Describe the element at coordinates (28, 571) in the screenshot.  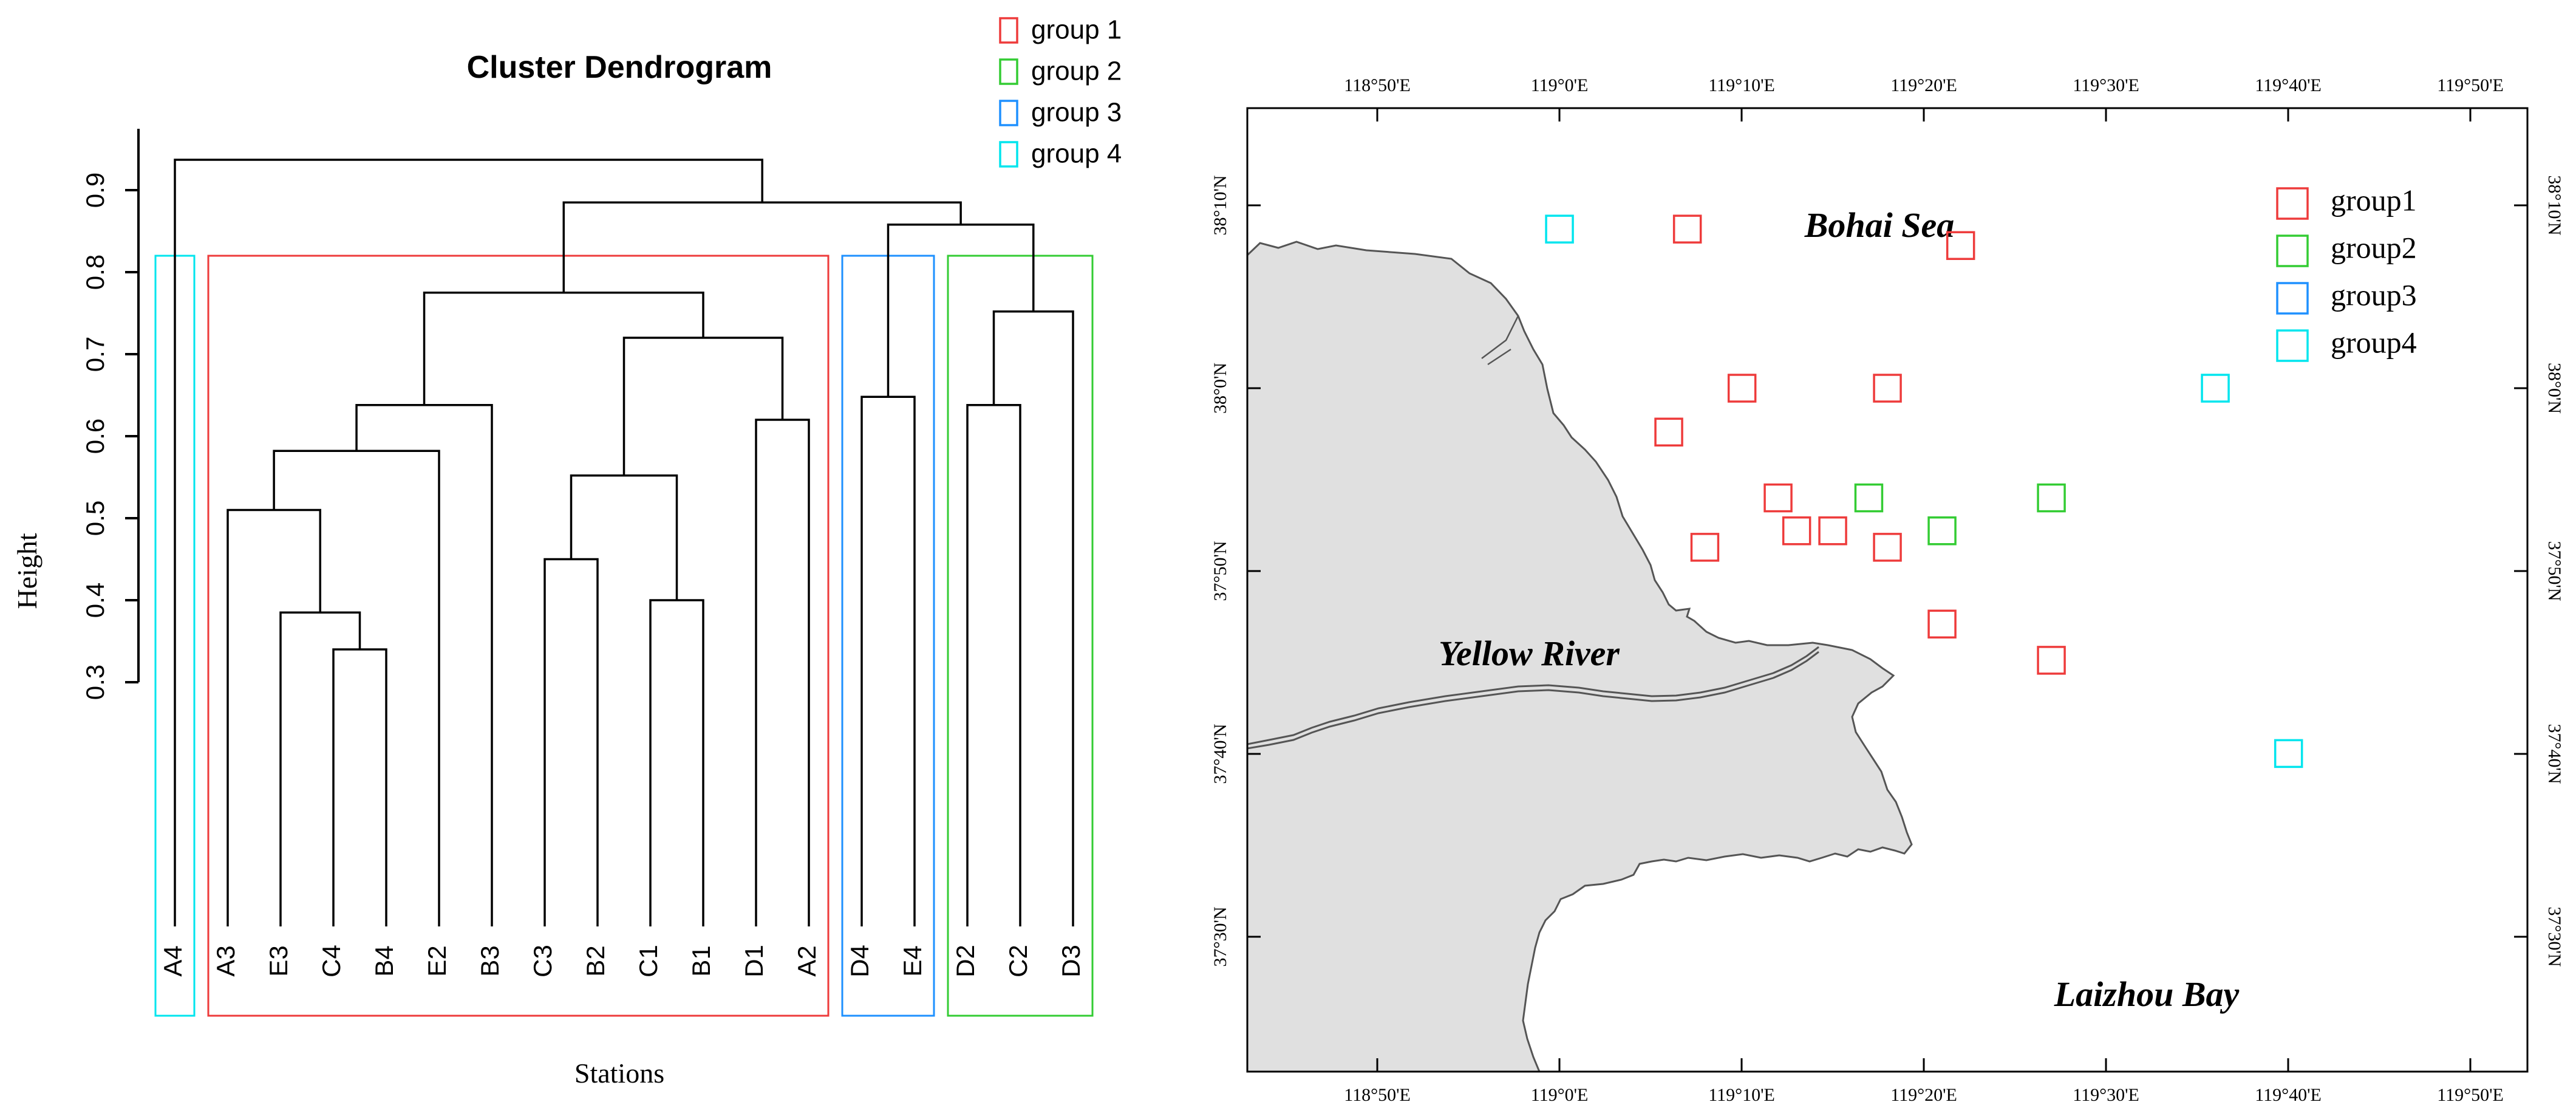
I see `dendrogram-ylabel: Height` at that location.